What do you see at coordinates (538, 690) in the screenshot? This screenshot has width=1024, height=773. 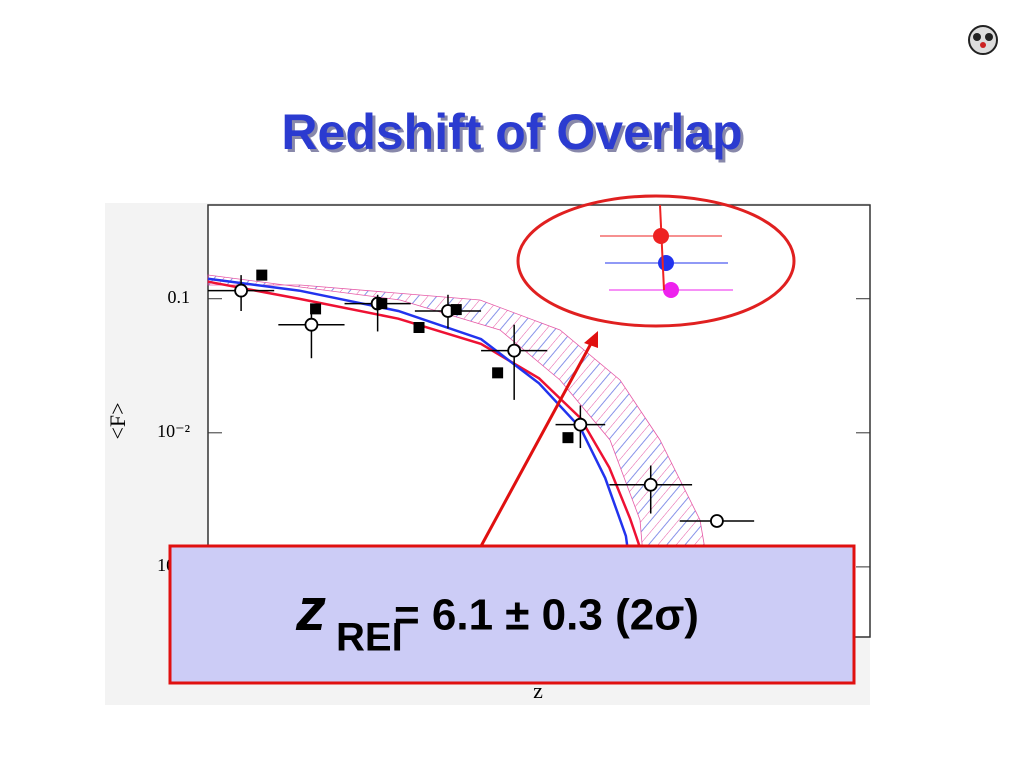 I see `x-axis-label: z` at bounding box center [538, 690].